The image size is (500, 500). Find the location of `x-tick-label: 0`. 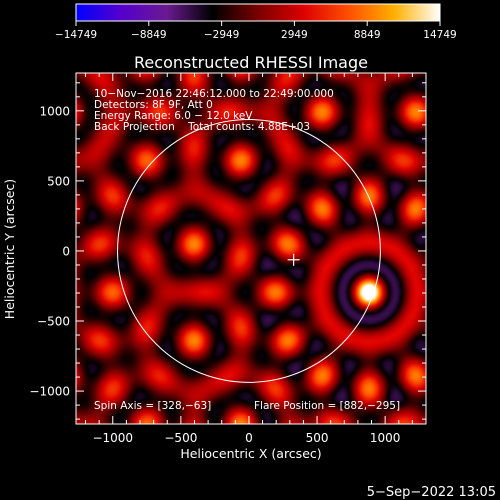

x-tick-label: 0 is located at coordinates (249, 438).